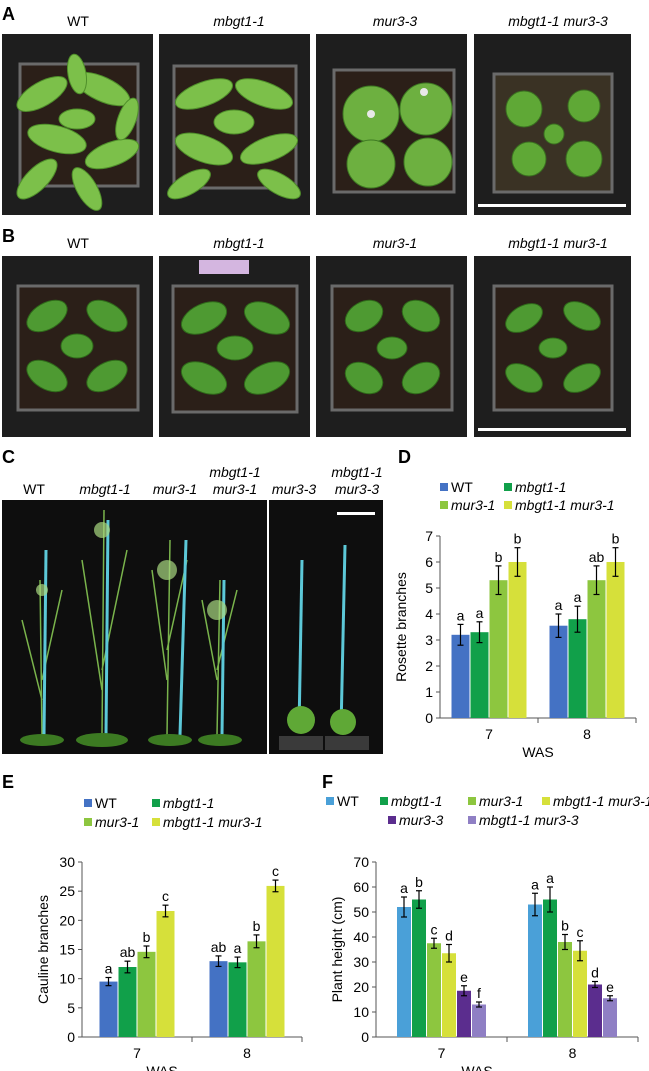 Image resolution: width=649 pixels, height=1071 pixels. What do you see at coordinates (558, 21) in the screenshot?
I see `panel-a-label-double: mbgt1-1 mur3-3` at bounding box center [558, 21].